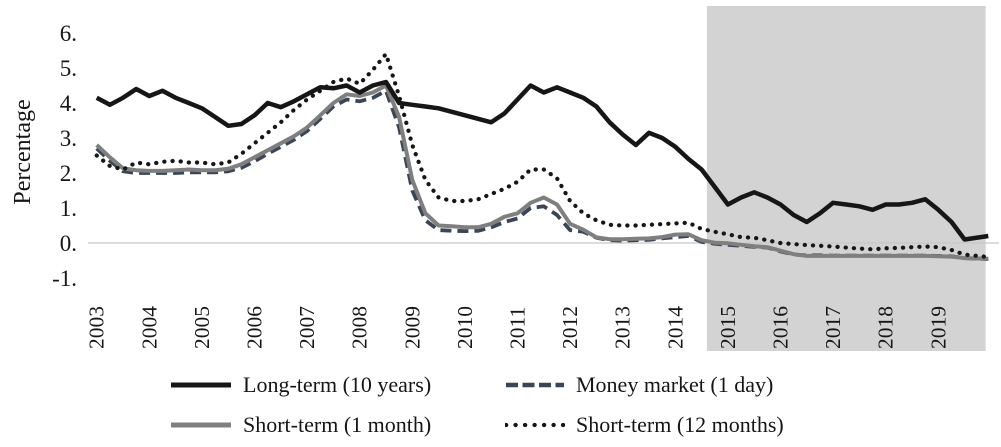 The width and height of the screenshot is (1001, 447). What do you see at coordinates (938, 327) in the screenshot?
I see `x-tick-label-2019: 2019` at bounding box center [938, 327].